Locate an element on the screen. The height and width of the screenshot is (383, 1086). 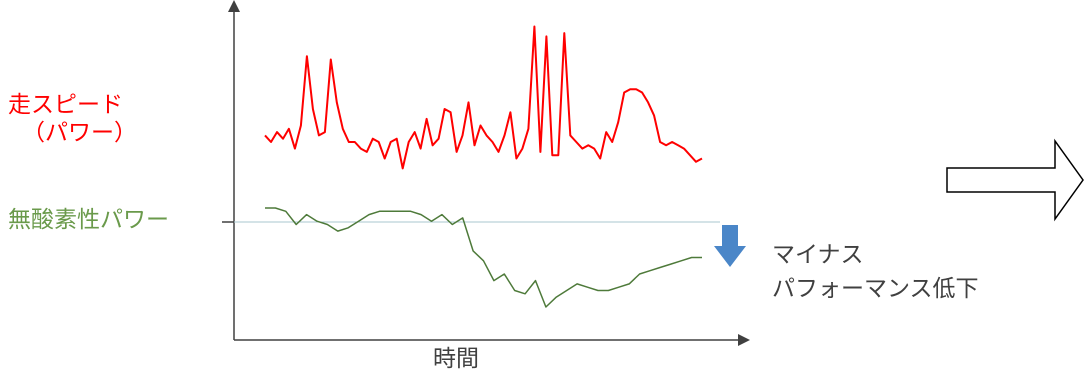
down-arrow-icon is located at coordinates (730, 246).